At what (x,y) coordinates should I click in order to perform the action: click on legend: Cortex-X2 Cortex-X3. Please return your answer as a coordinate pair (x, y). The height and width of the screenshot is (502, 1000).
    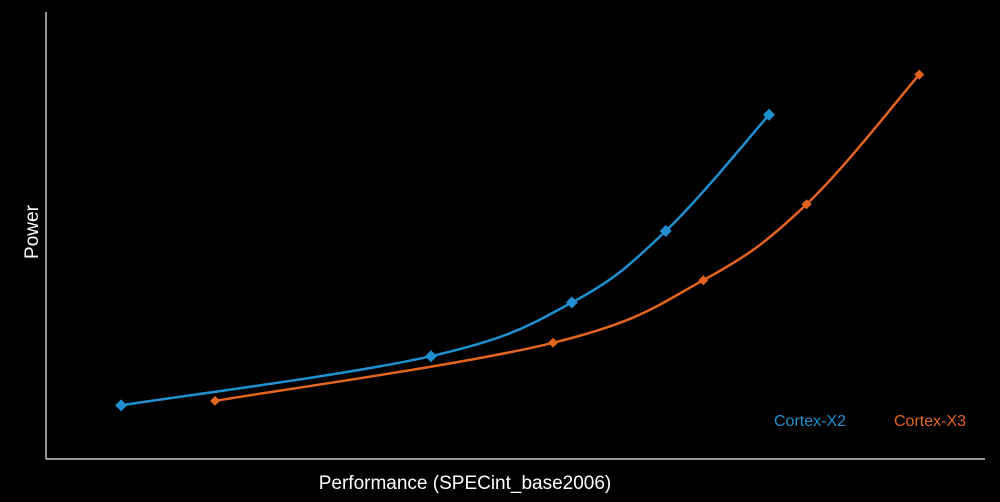
    Looking at the image, I should click on (869, 420).